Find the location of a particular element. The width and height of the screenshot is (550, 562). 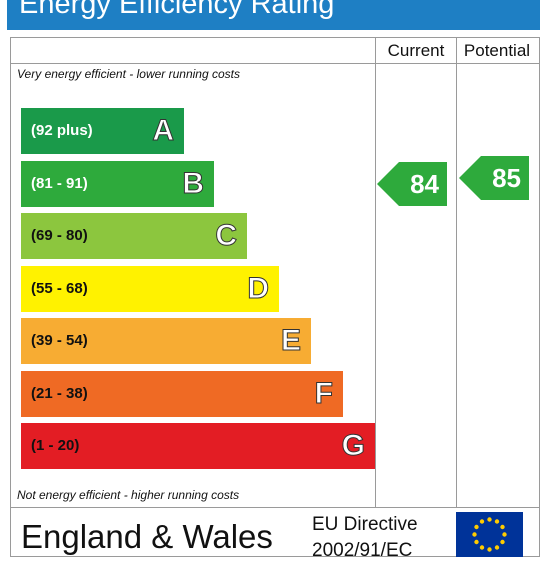

footer-country: England & Wales is located at coordinates (147, 536).